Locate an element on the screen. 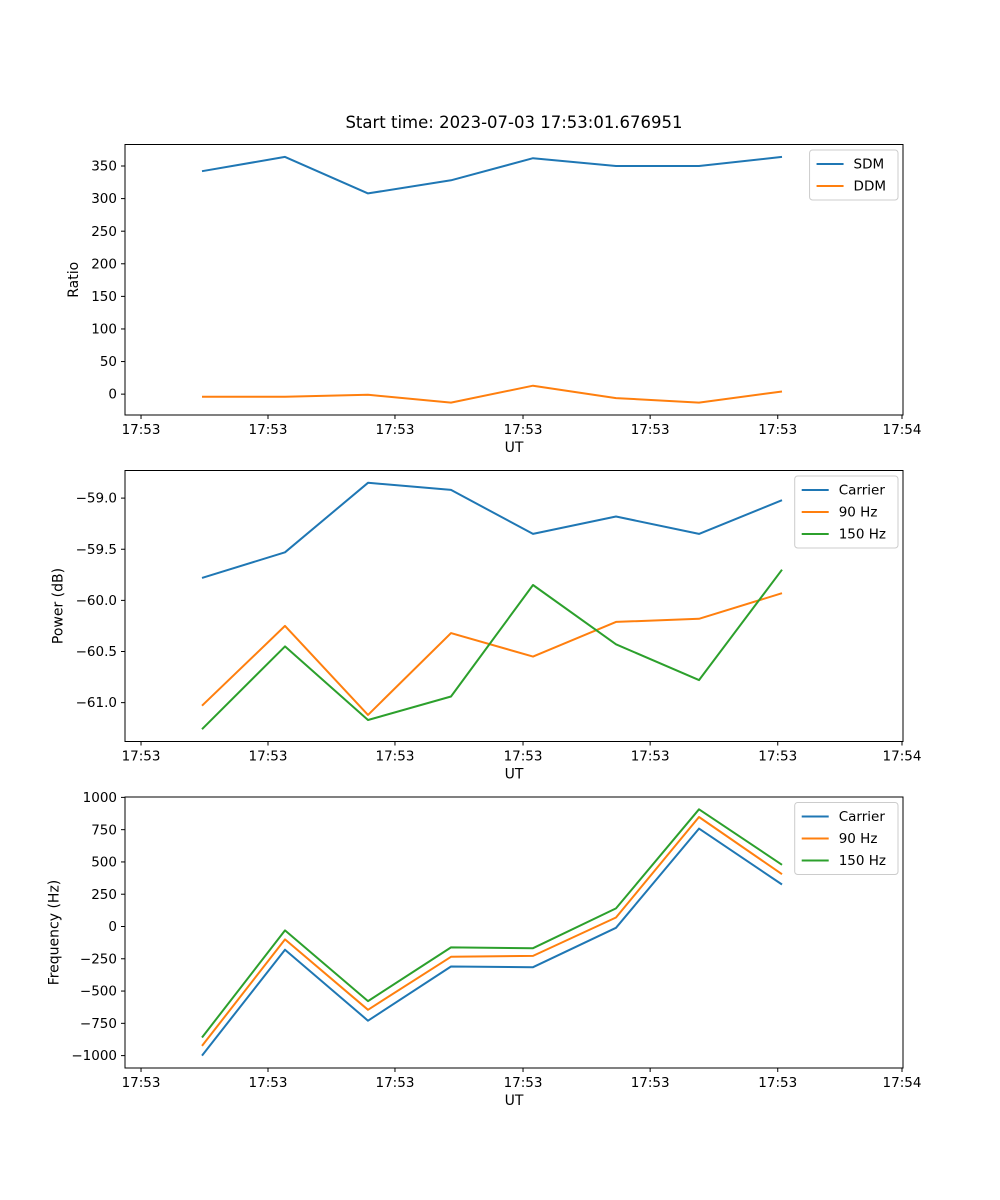 The width and height of the screenshot is (1000, 1200). y-axis-label-power: Power (dB) is located at coordinates (59, 606).